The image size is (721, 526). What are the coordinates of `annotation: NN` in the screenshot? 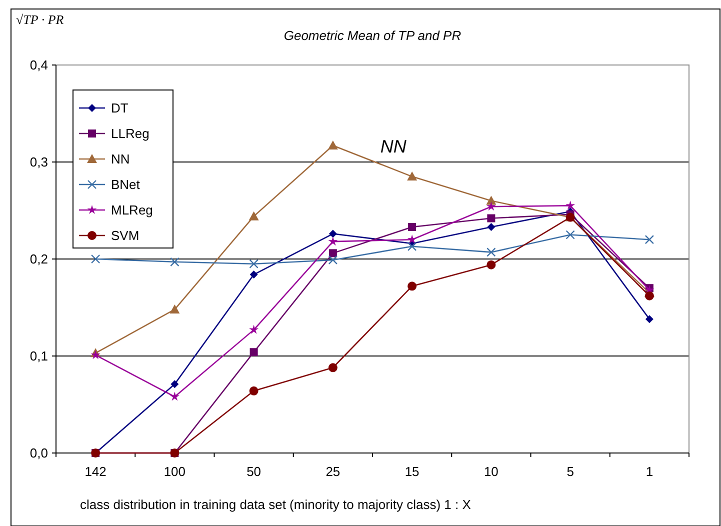 It's located at (394, 146).